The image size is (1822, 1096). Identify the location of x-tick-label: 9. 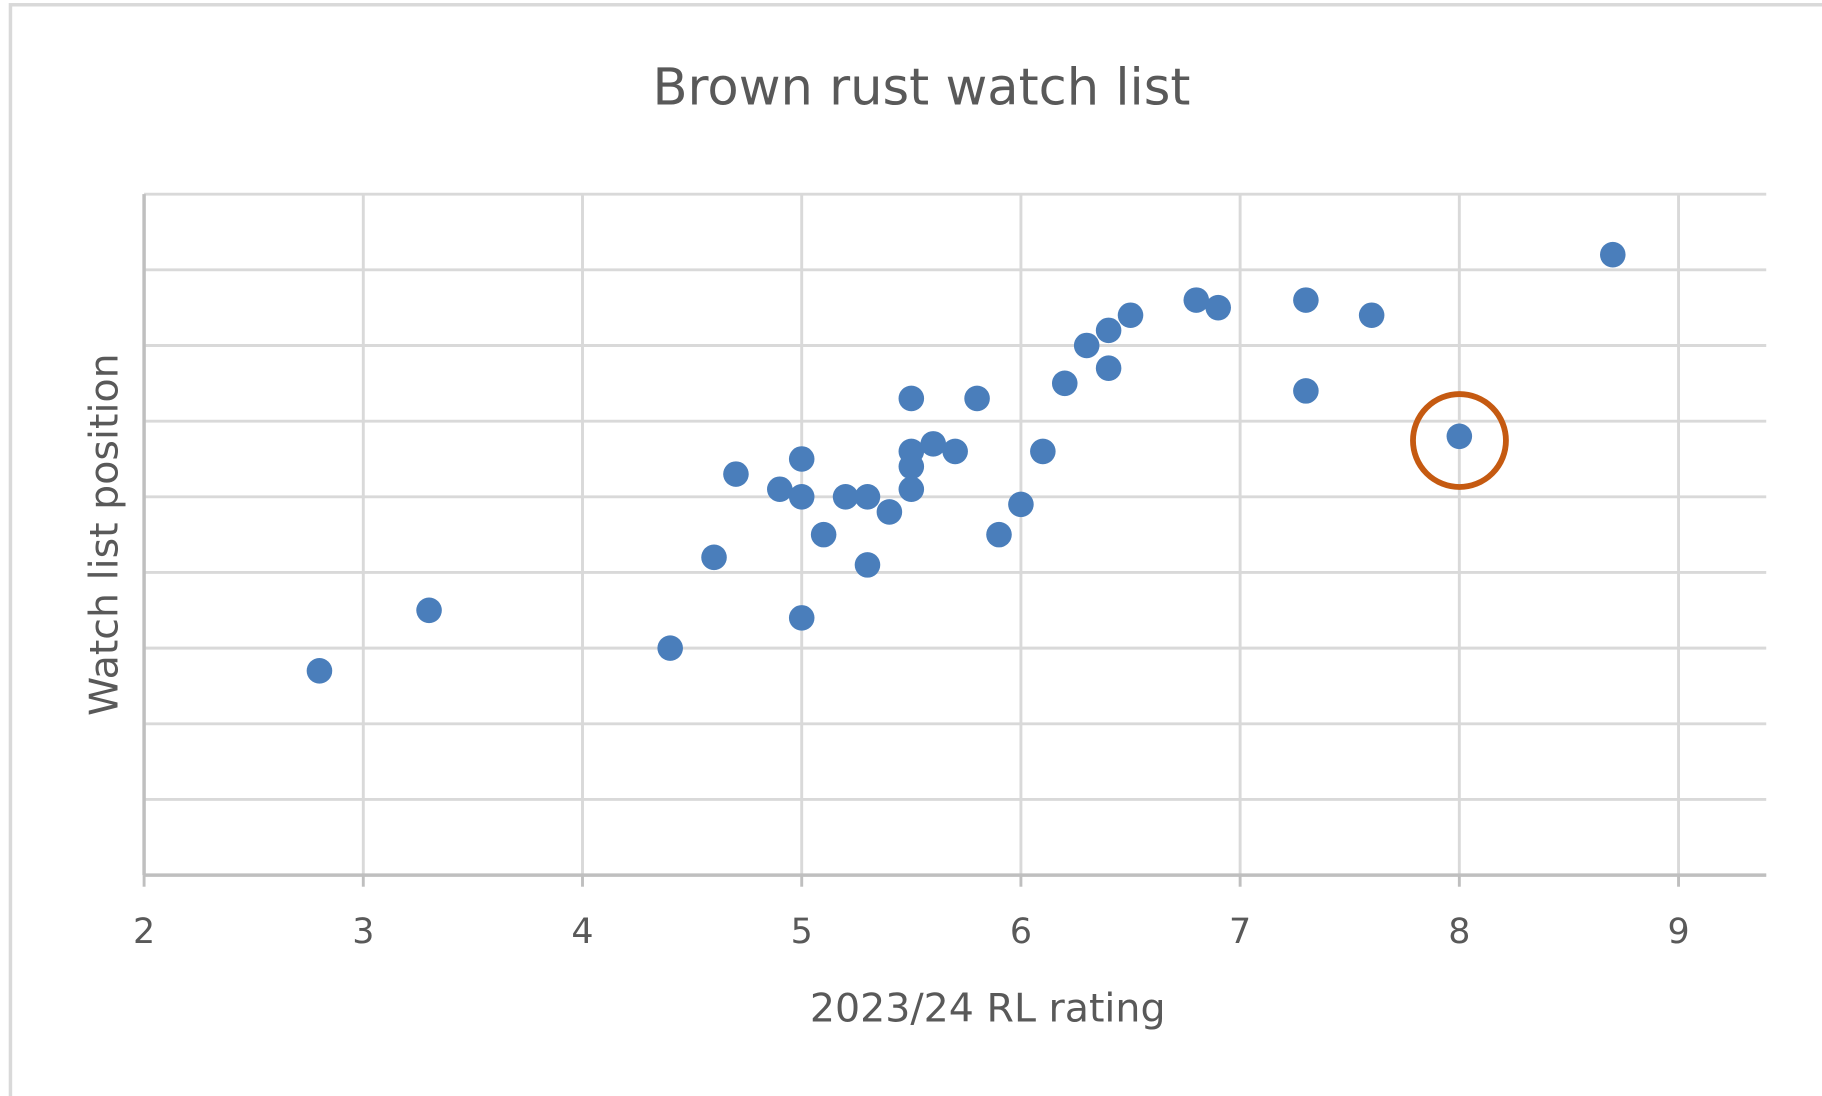
(1678, 932).